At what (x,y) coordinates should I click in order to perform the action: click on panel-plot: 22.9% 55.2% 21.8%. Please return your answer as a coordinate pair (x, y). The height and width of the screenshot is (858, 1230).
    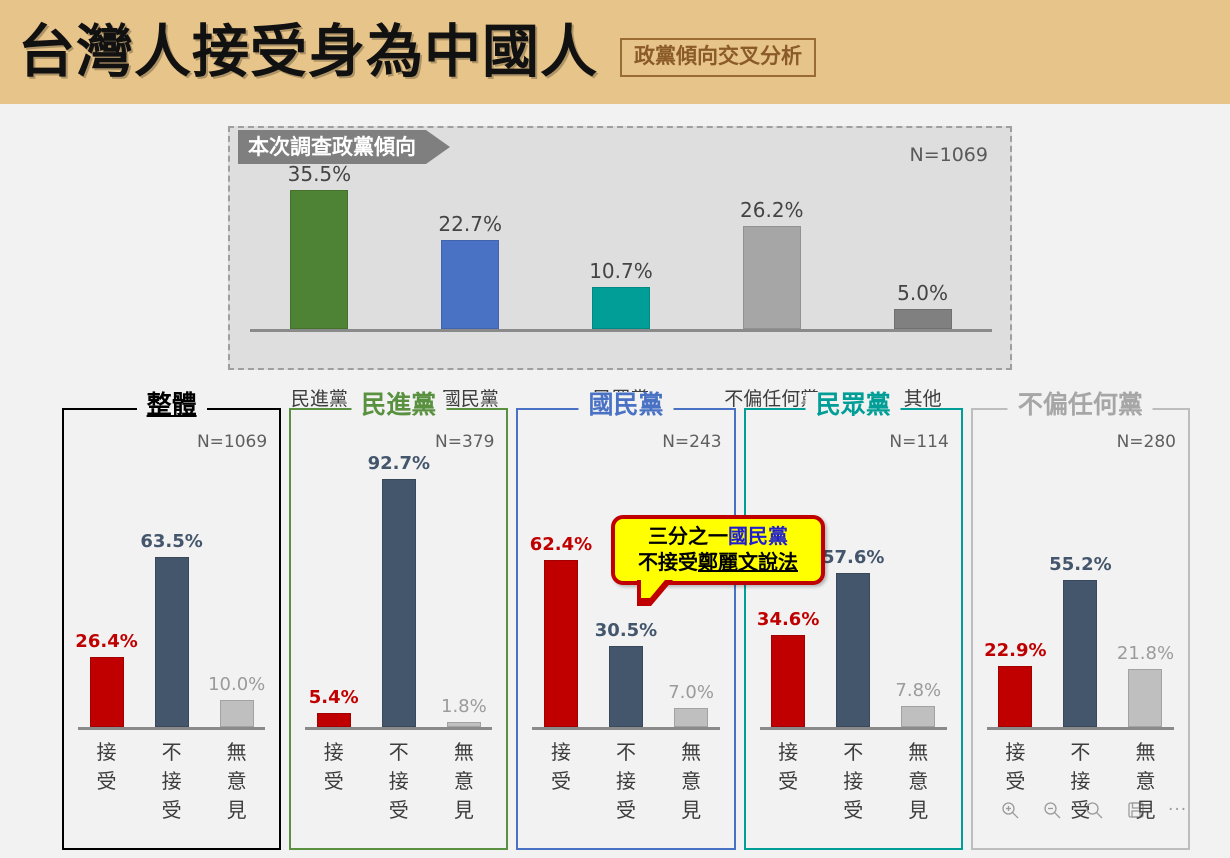
    Looking at the image, I should click on (1080, 595).